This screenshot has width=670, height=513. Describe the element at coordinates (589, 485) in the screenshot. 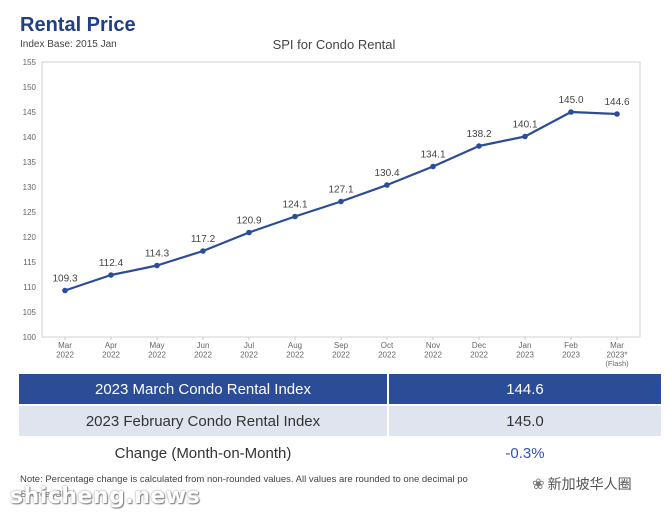

I see `watermark-right-text: 新加坡华人圈` at that location.